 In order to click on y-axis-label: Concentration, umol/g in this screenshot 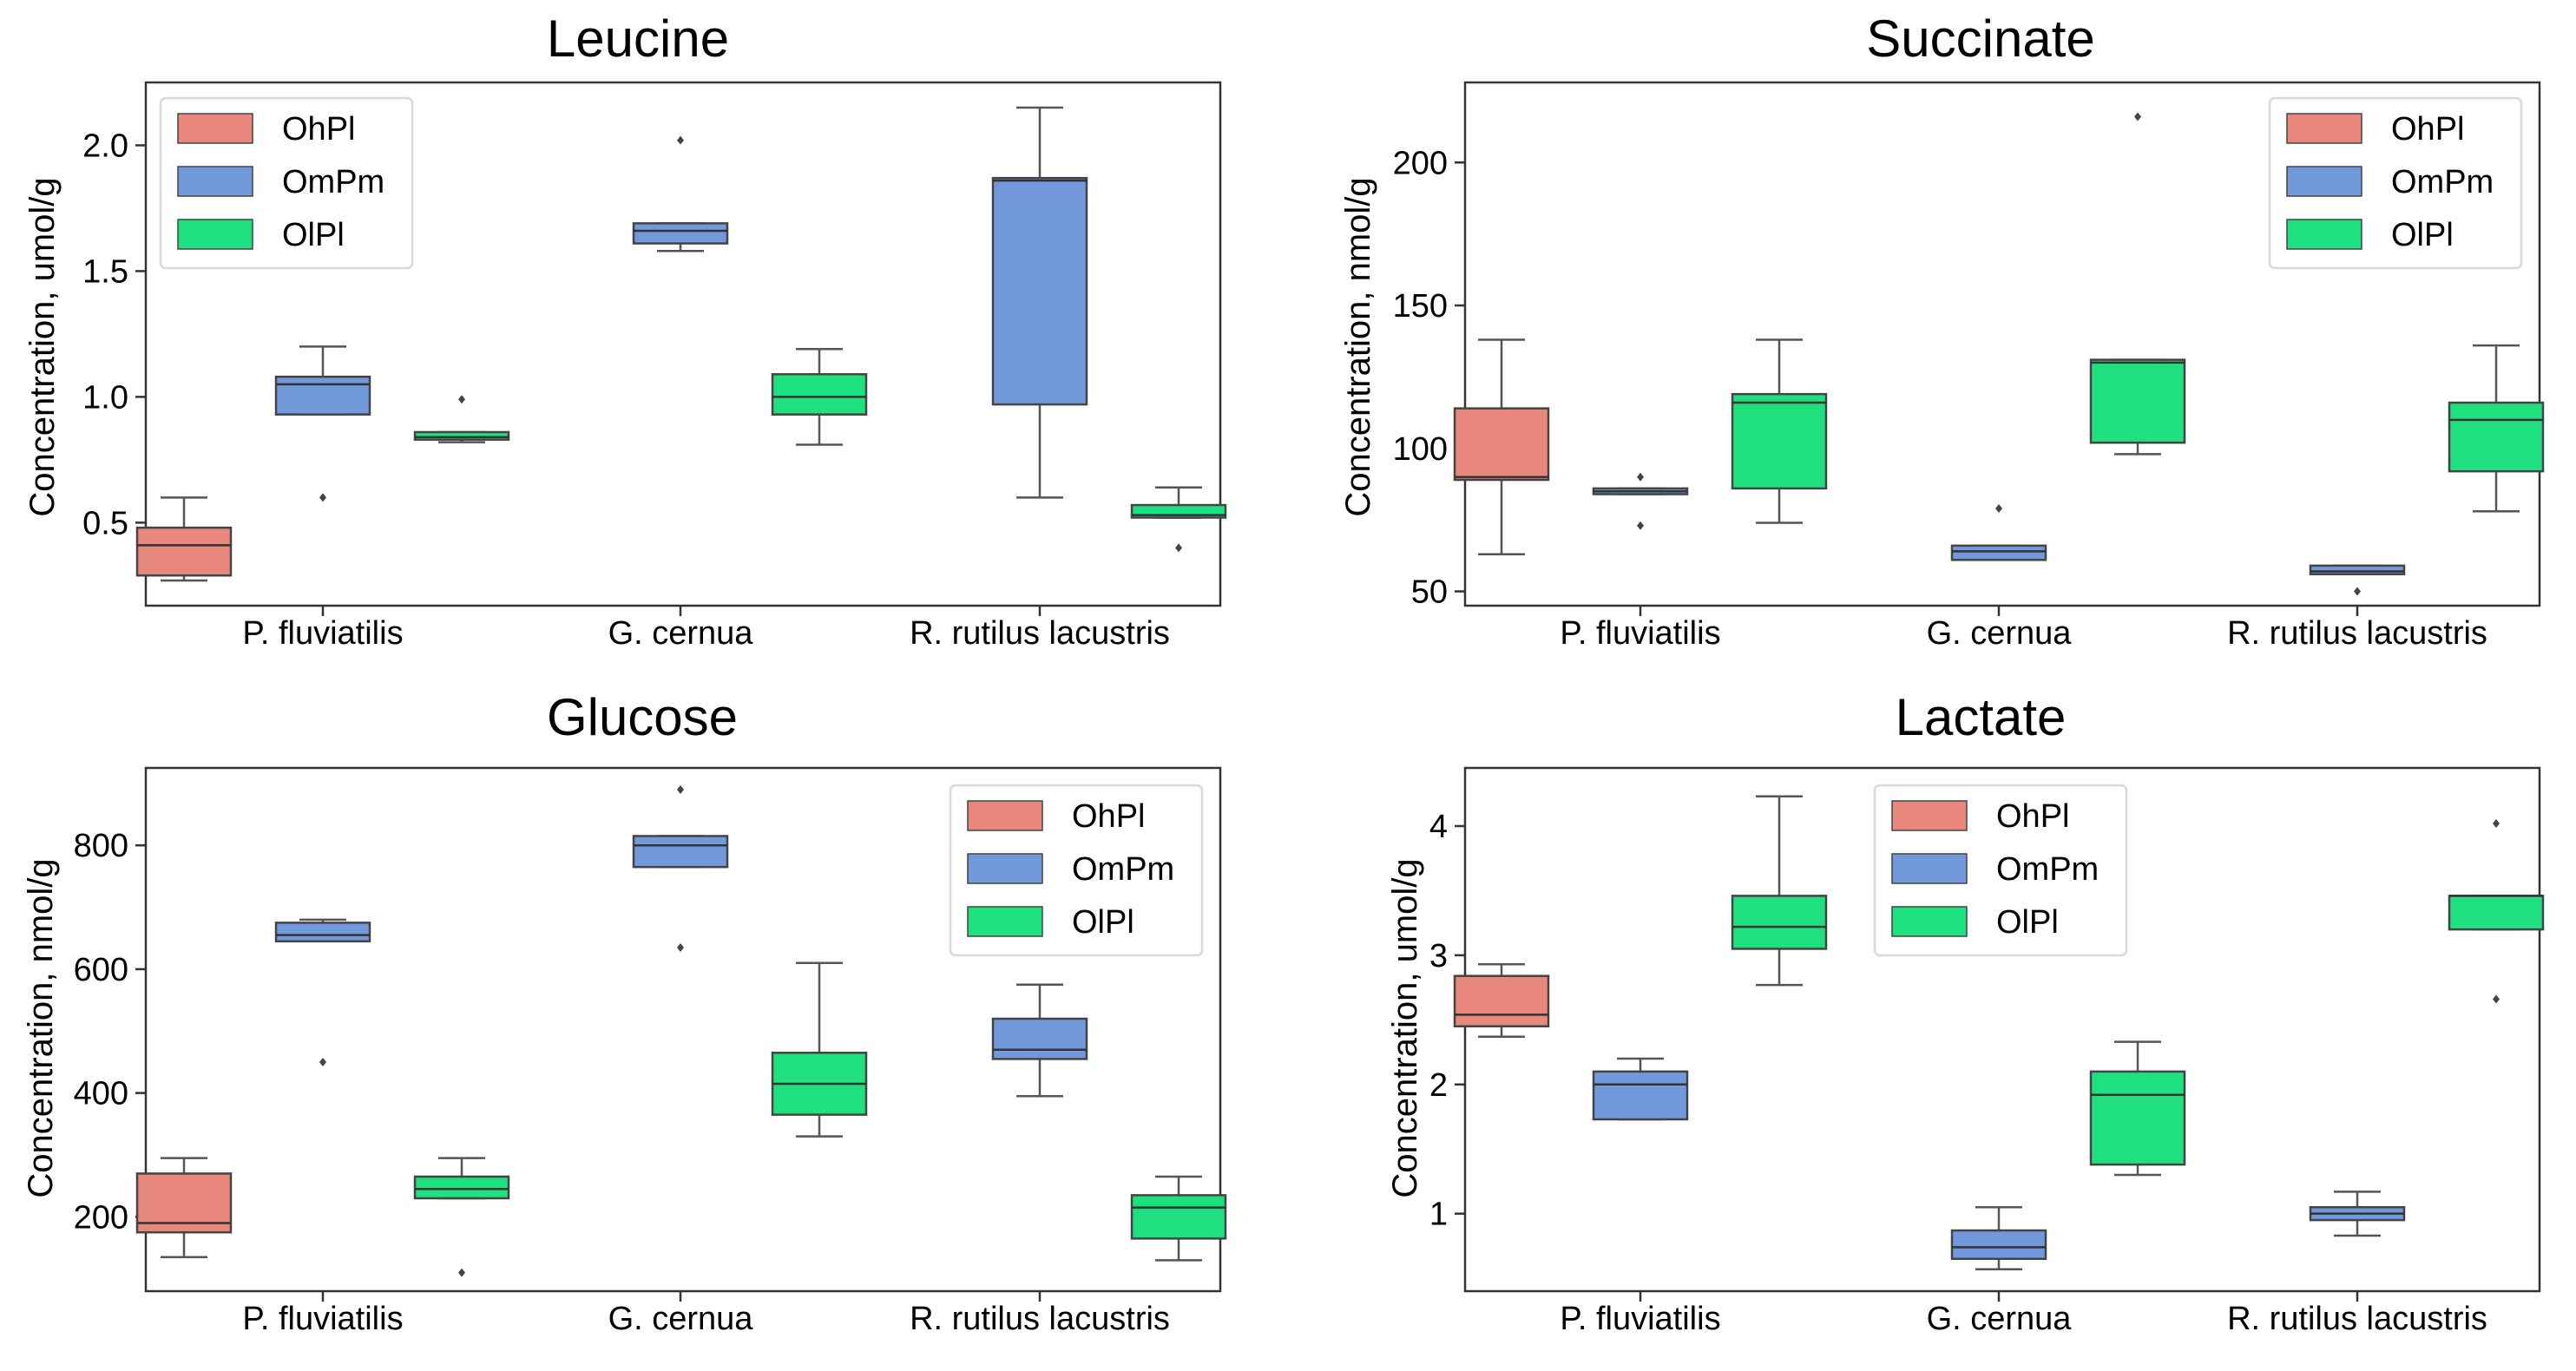, I will do `click(1405, 1027)`.